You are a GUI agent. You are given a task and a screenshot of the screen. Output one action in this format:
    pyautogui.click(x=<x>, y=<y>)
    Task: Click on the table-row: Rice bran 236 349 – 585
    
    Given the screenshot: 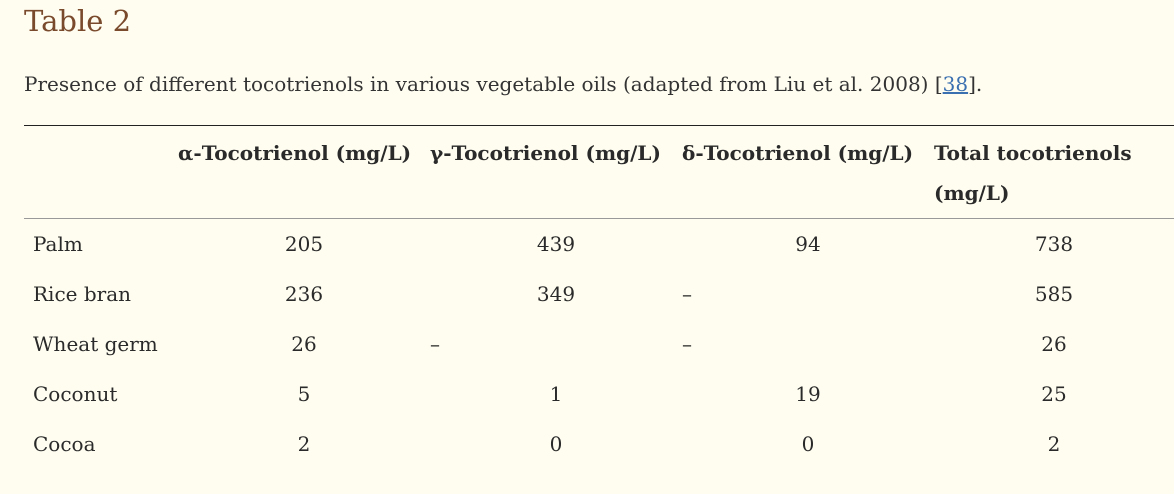 What is the action you would take?
    pyautogui.click(x=599, y=294)
    